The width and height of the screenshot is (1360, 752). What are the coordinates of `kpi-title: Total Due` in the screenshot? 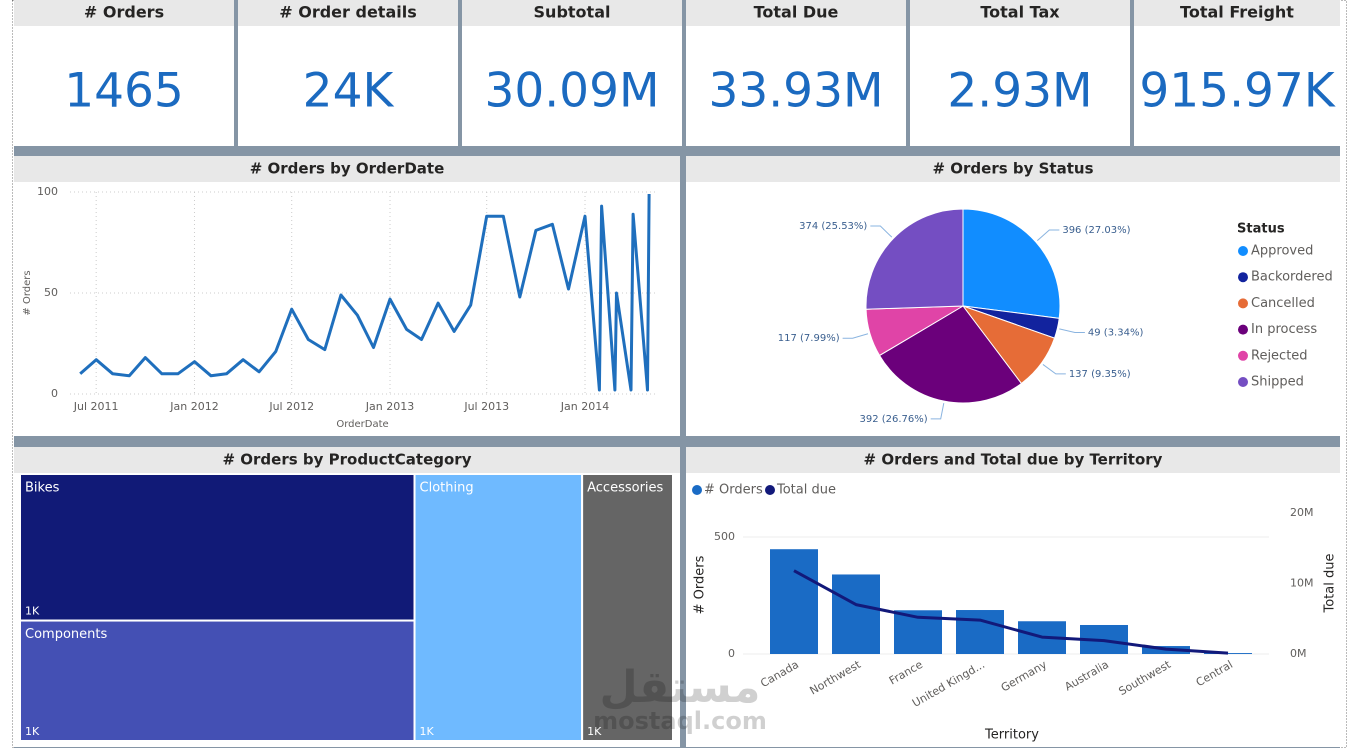 It's located at (796, 12).